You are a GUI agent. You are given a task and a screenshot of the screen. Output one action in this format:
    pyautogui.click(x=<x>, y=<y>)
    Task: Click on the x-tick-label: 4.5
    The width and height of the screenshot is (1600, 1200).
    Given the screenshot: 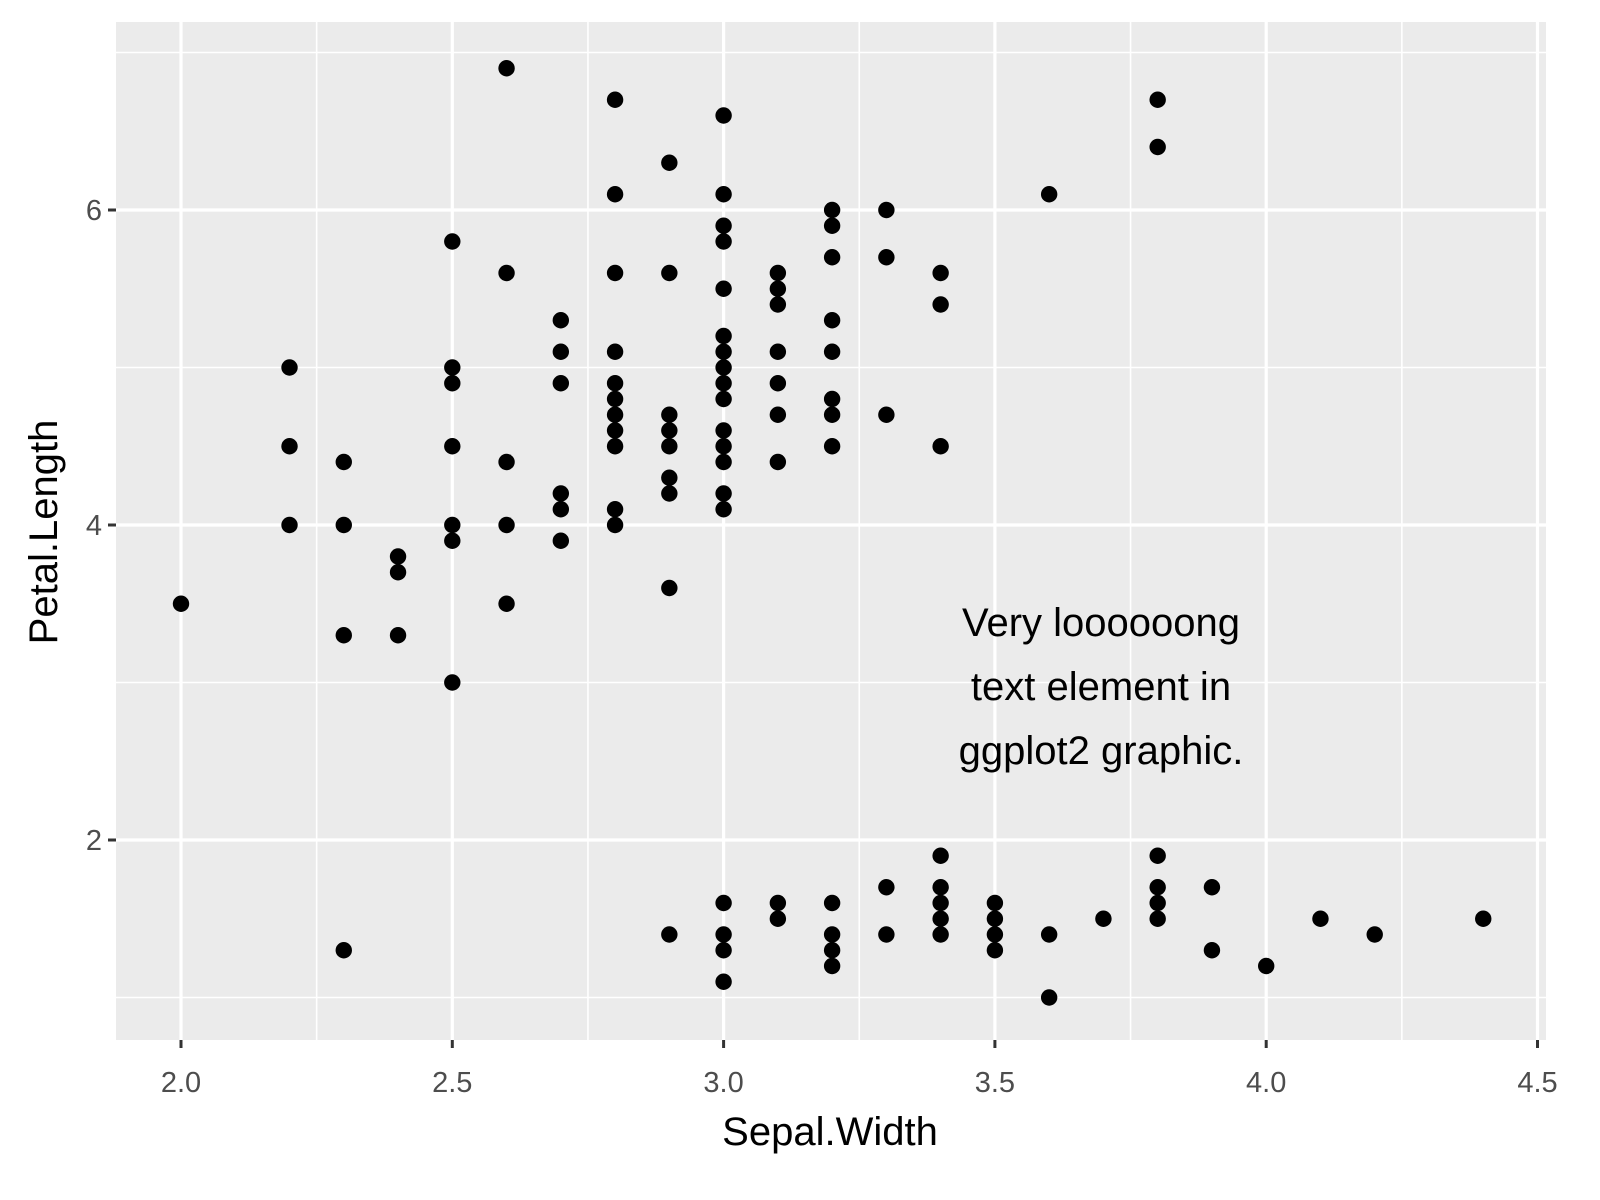 What is the action you would take?
    pyautogui.click(x=1537, y=1083)
    